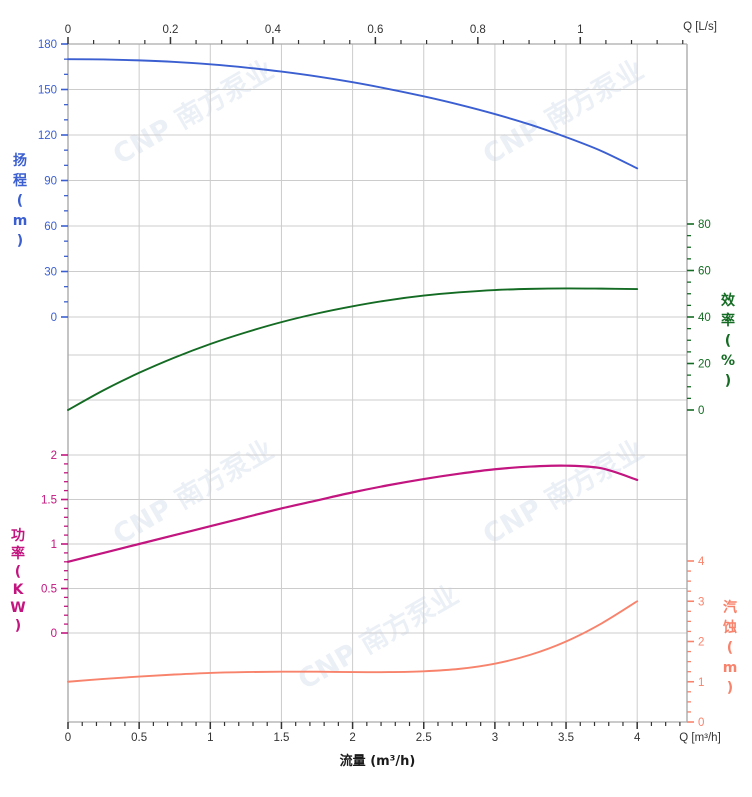  What do you see at coordinates (68, 30) in the screenshot?
I see `tick-label-x_top: 0` at bounding box center [68, 30].